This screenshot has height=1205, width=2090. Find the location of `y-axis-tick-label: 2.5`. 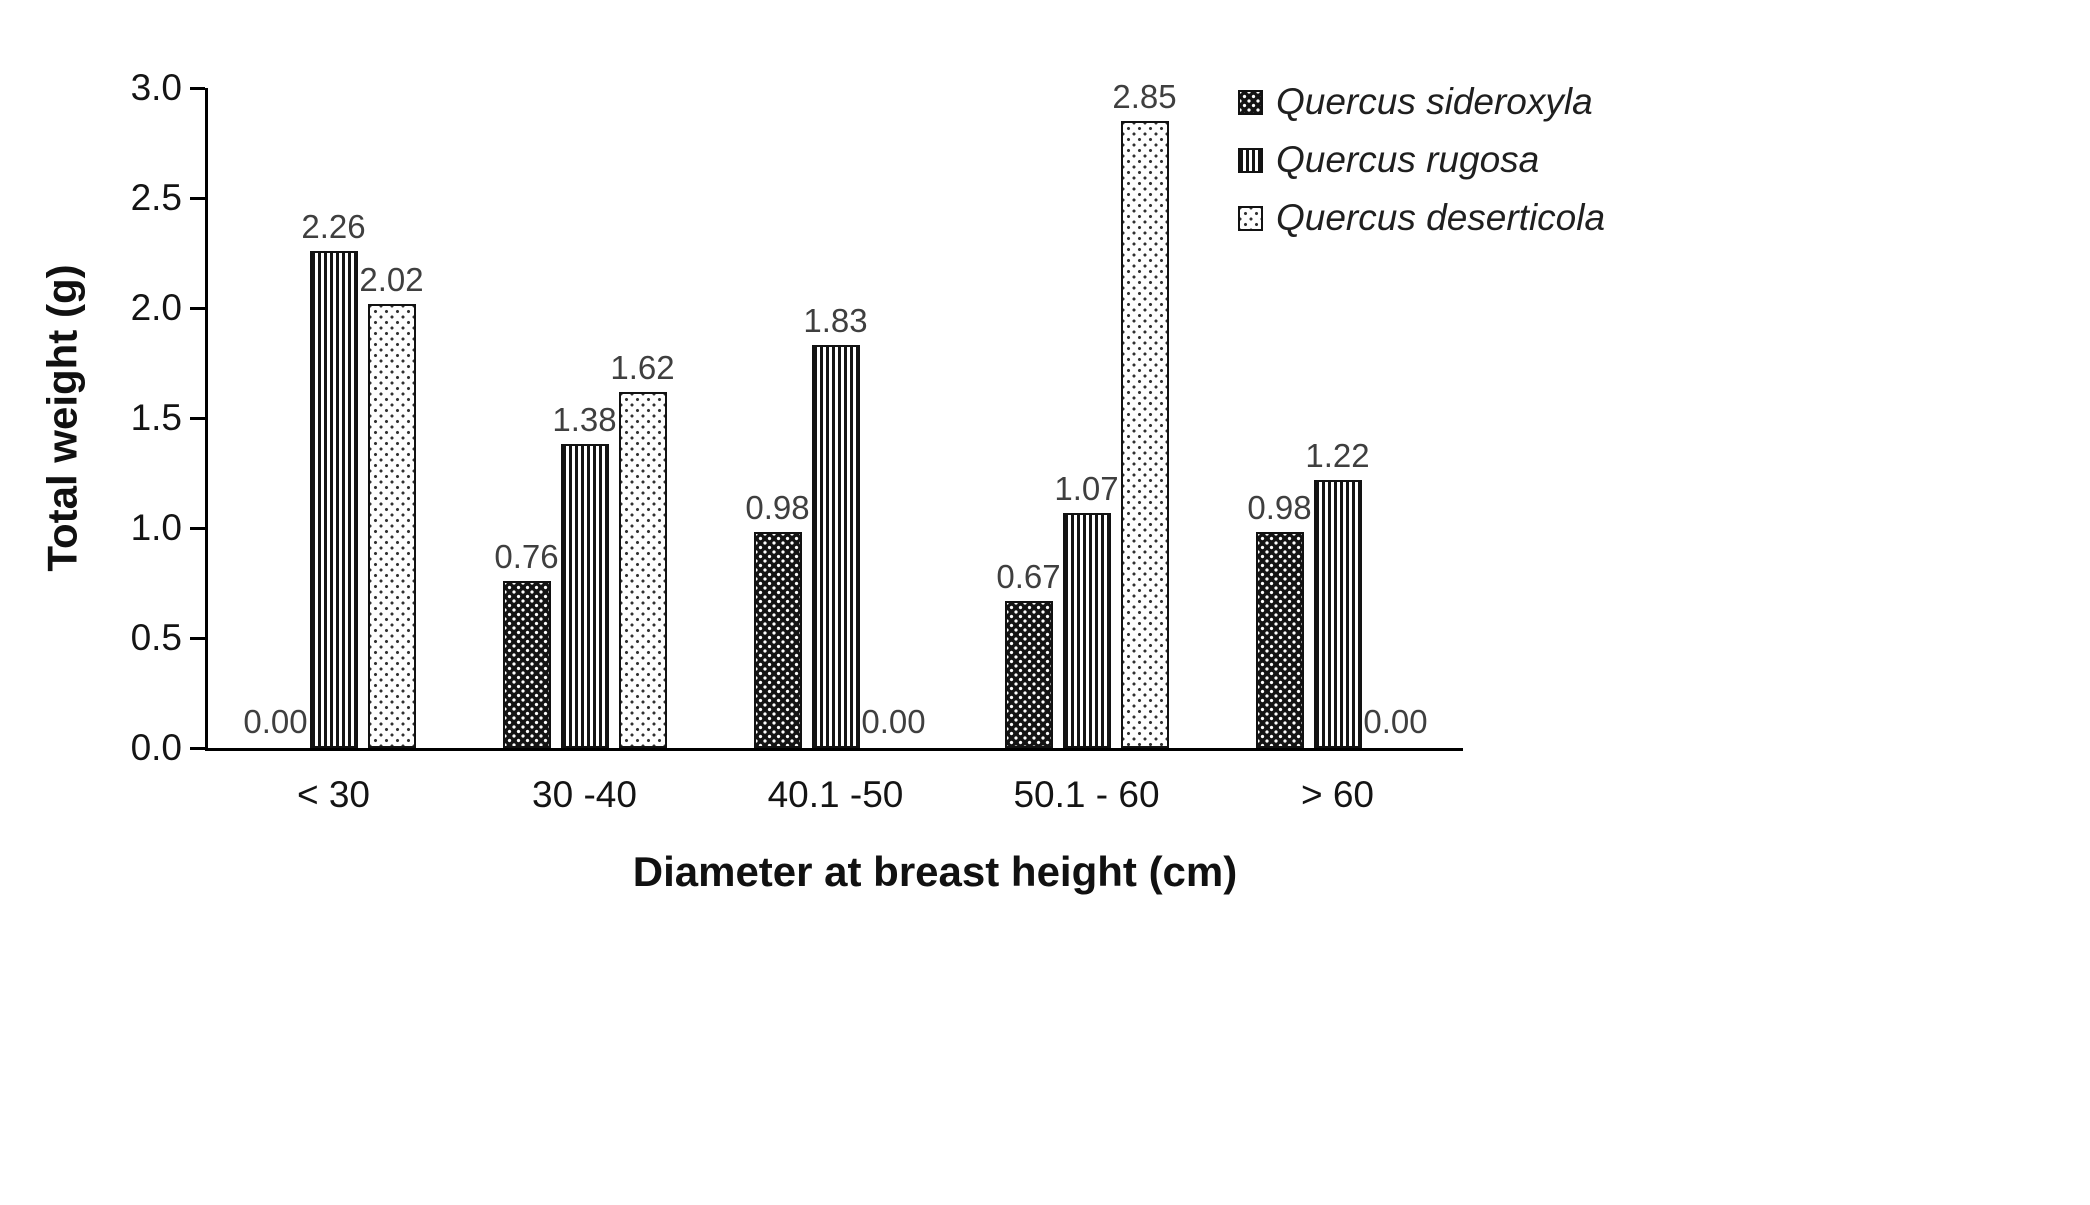

y-axis-tick-label: 2.5 is located at coordinates (156, 197).